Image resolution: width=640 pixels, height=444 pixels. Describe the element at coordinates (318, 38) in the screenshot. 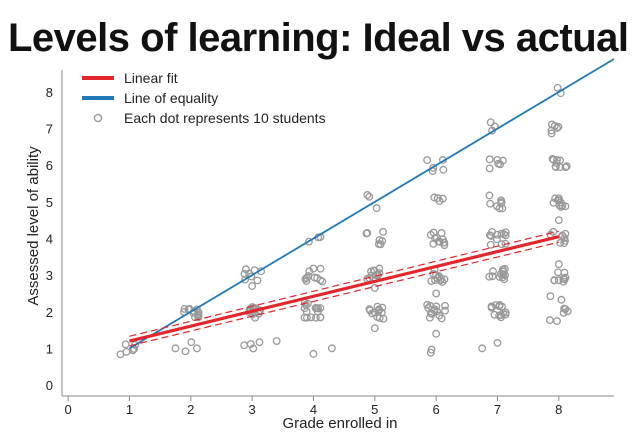

I see `chart-title: Levels of learning: Ideal vs actual` at that location.